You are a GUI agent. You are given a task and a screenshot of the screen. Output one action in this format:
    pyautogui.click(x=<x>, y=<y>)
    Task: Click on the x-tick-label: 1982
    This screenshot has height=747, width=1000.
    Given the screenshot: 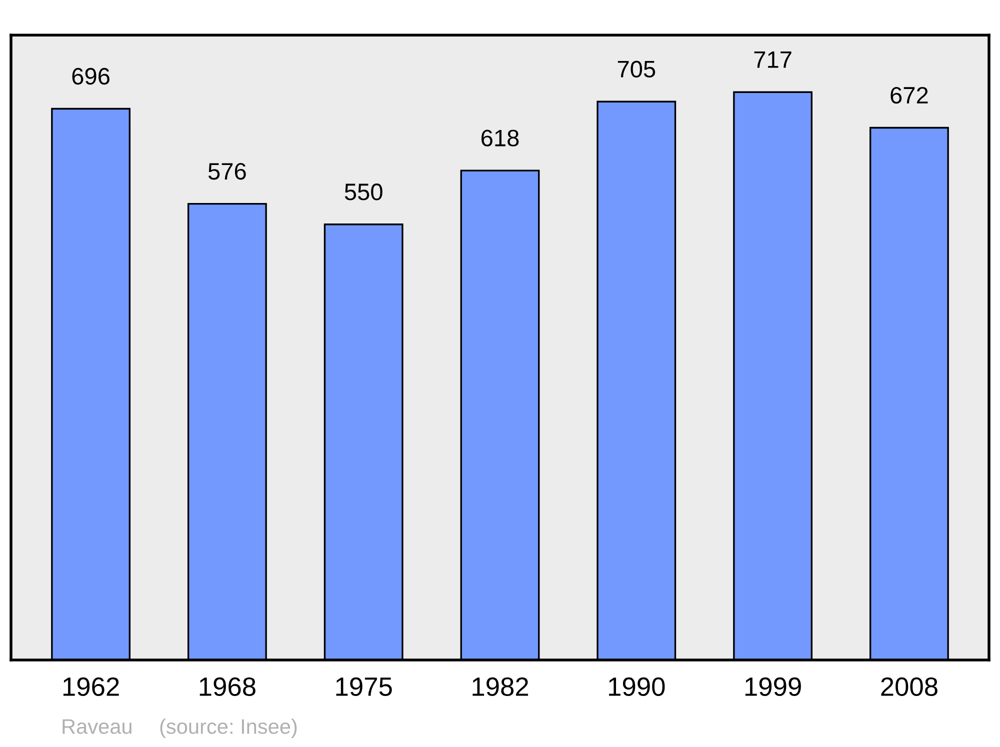 What is the action you would take?
    pyautogui.click(x=500, y=686)
    